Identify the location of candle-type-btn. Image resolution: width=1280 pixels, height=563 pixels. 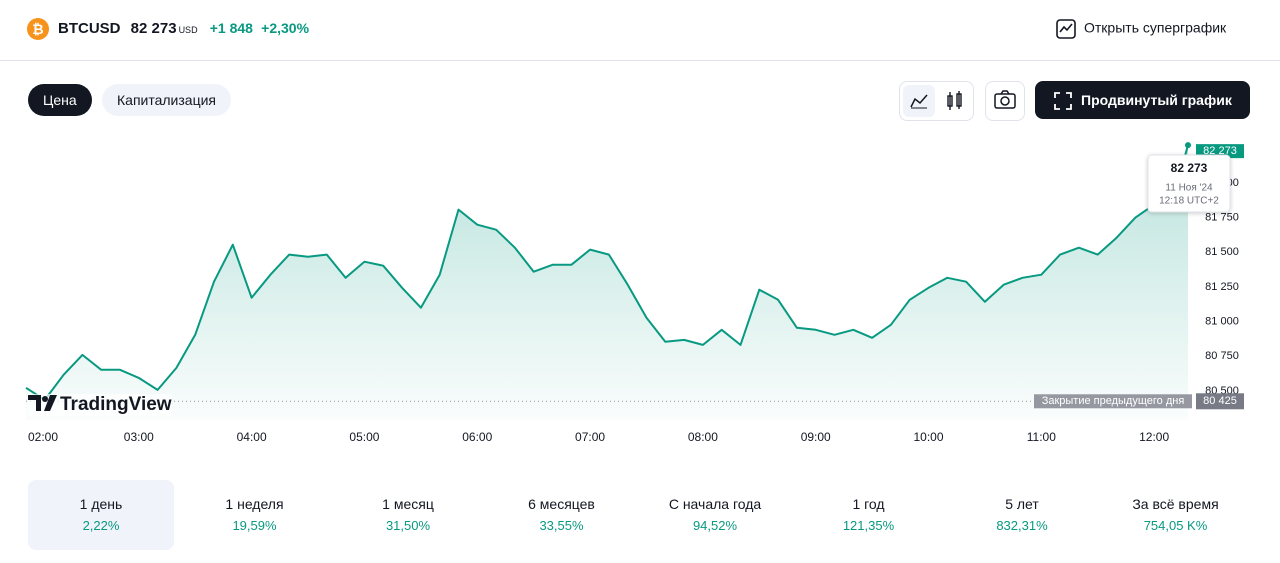
(955, 101).